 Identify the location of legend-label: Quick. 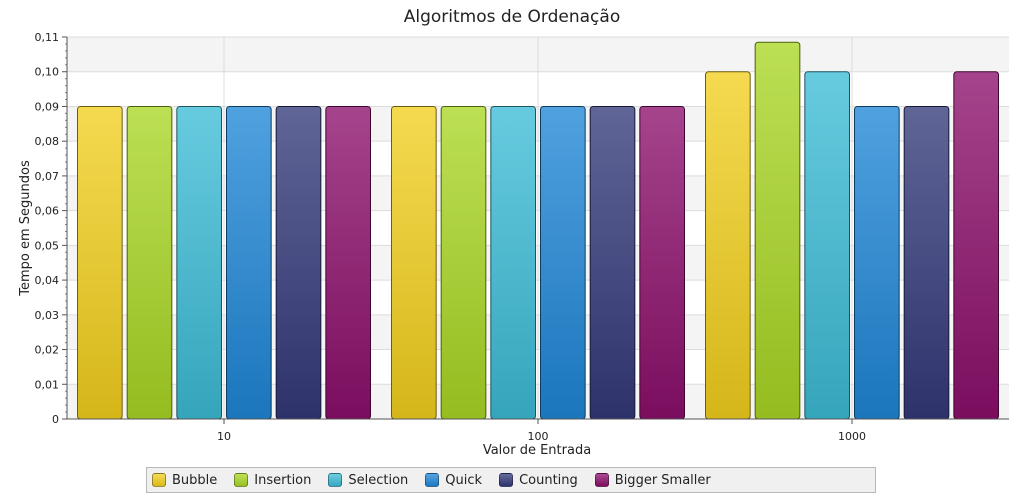
(464, 480).